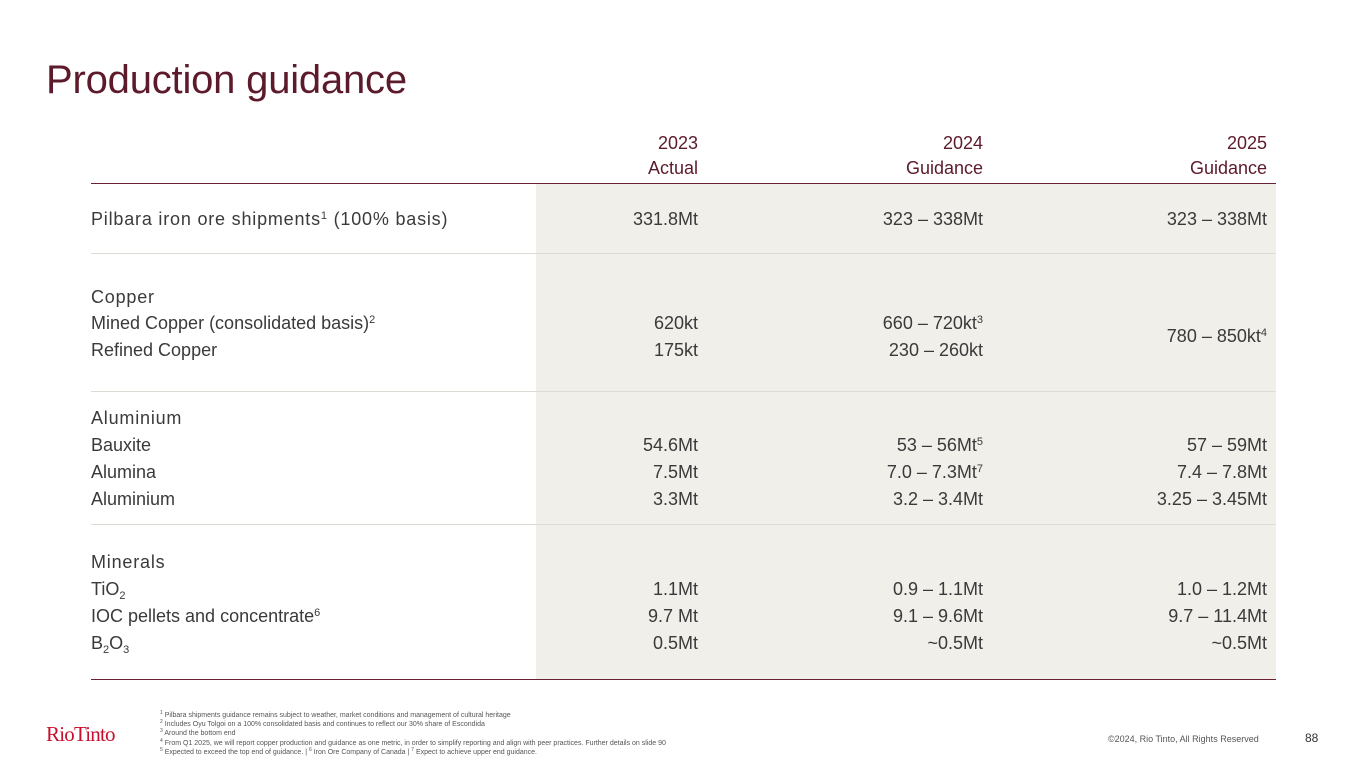 The height and width of the screenshot is (768, 1365). Describe the element at coordinates (121, 445) in the screenshot. I see `row-label-bauxite: Bauxite` at that location.